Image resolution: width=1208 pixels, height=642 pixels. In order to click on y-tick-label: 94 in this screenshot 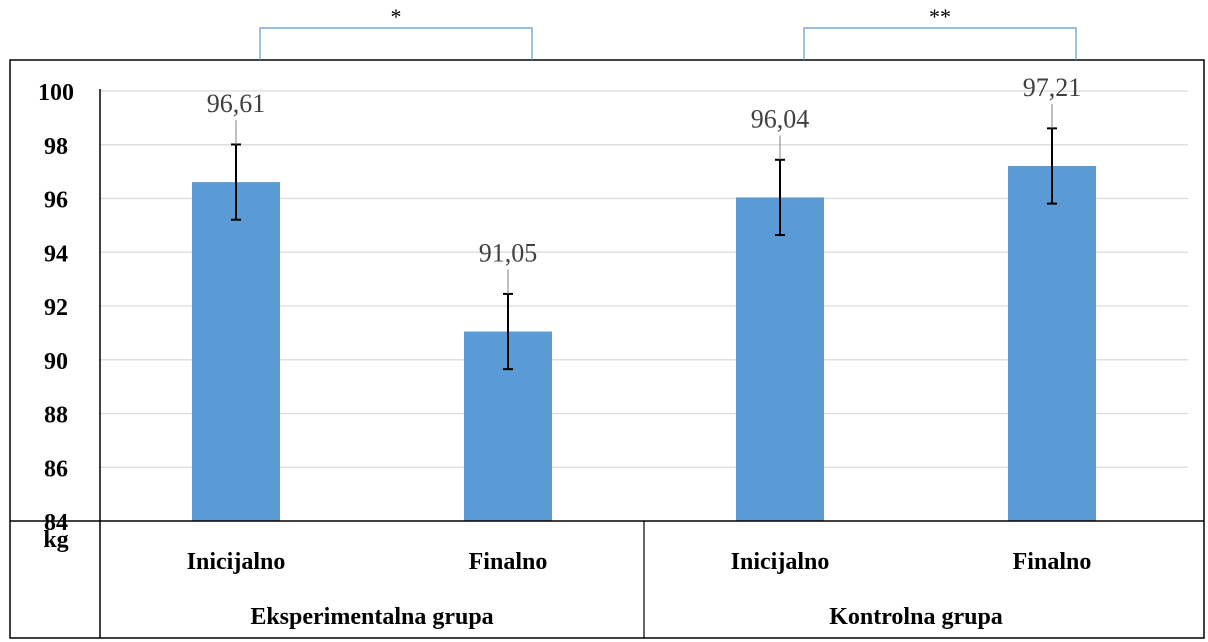, I will do `click(56, 254)`.